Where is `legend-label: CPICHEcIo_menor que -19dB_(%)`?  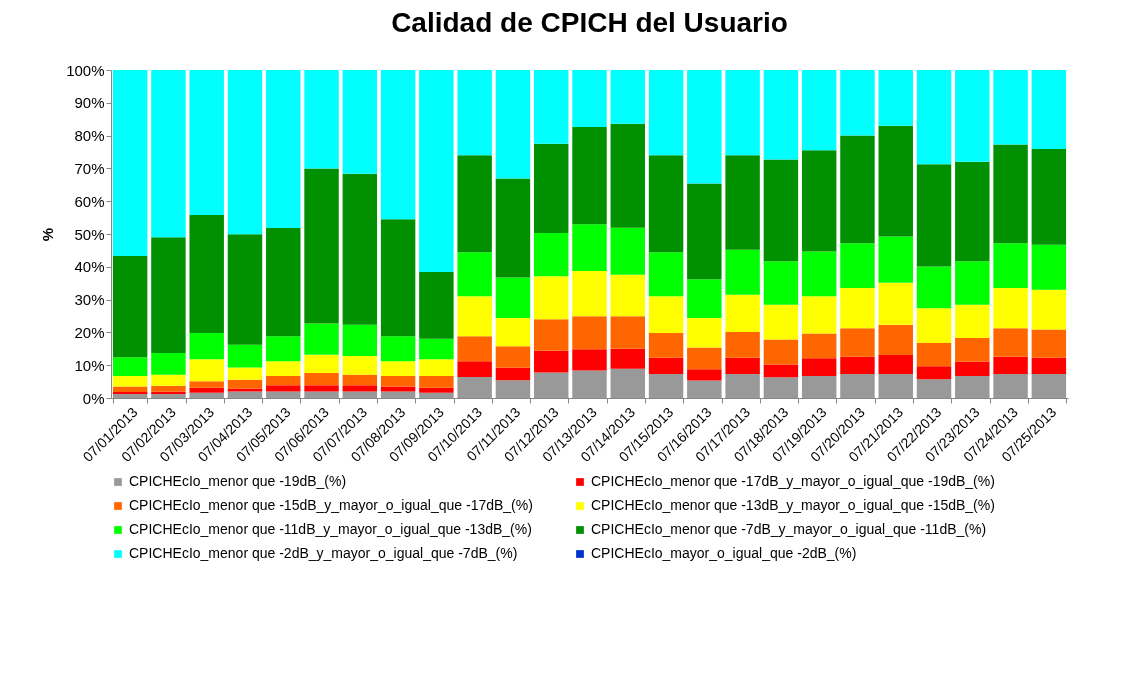
legend-label: CPICHEcIo_menor que -19dB_(%) is located at coordinates (238, 481).